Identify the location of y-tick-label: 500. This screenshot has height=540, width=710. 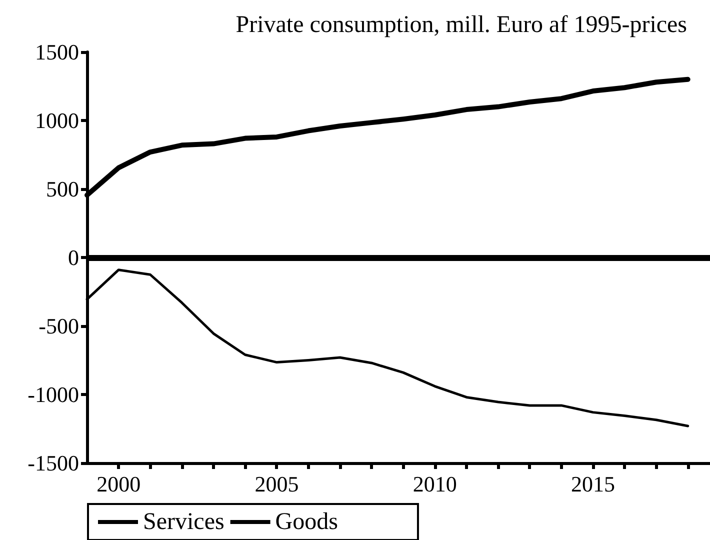
(62, 189).